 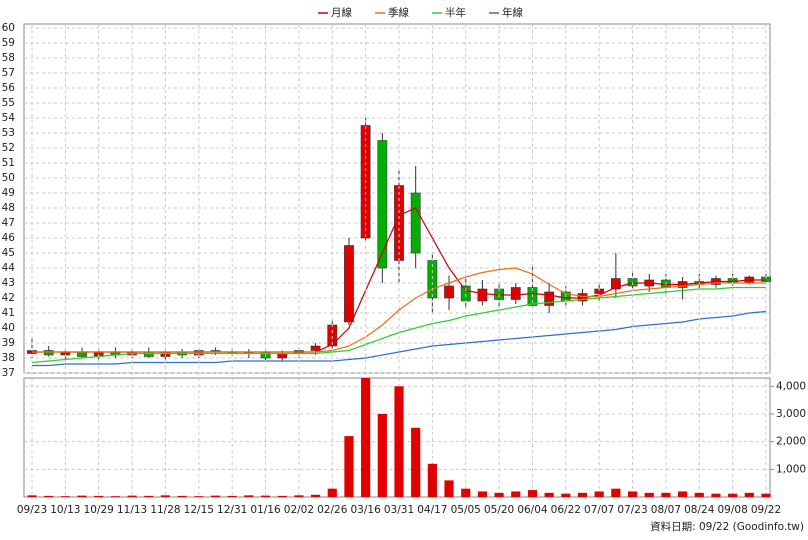 What do you see at coordinates (8, 358) in the screenshot?
I see `y-tick-label: 38` at bounding box center [8, 358].